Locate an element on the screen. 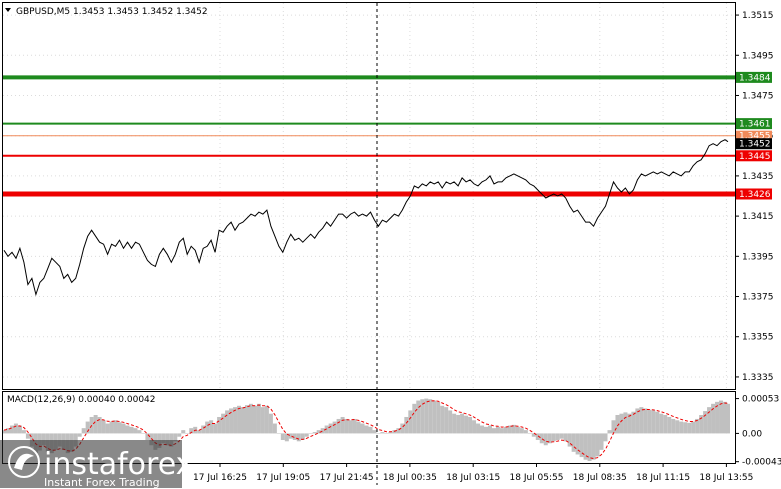 Image resolution: width=781 pixels, height=489 pixels. watermark-brand: instaforex is located at coordinates (118, 464).